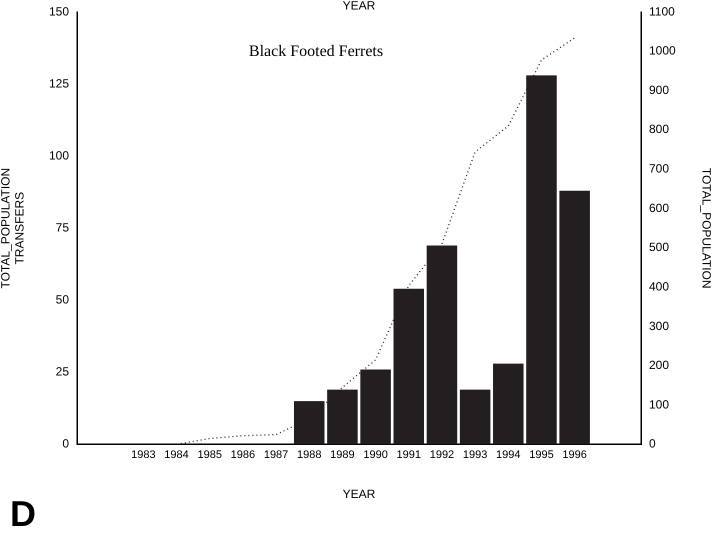  What do you see at coordinates (659, 286) in the screenshot?
I see `y2-tick-label: 400` at bounding box center [659, 286].